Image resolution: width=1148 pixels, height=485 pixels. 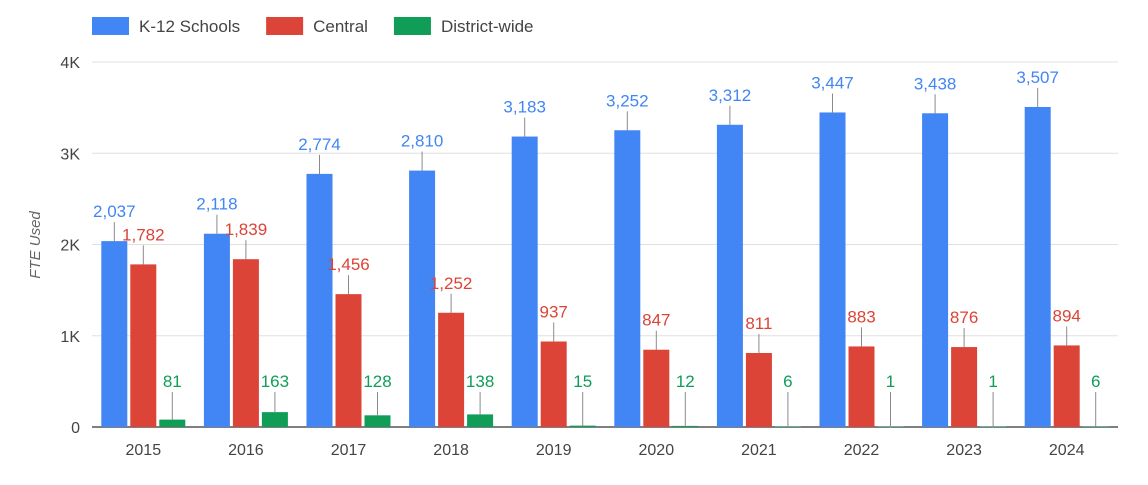 What do you see at coordinates (216, 204) in the screenshot?
I see `data-label: 2,118` at bounding box center [216, 204].